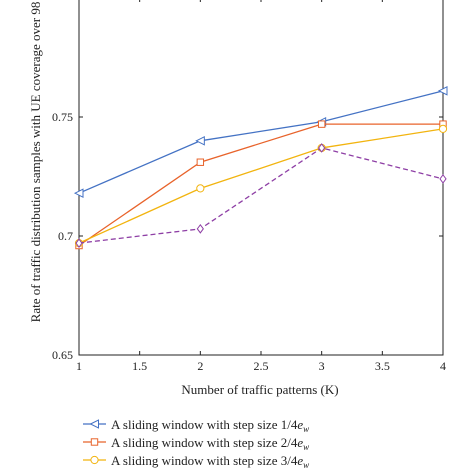 The image size is (474, 474). I want to click on legend-entry-3: A sliding window with step size 3/4ew, so click(196, 461).